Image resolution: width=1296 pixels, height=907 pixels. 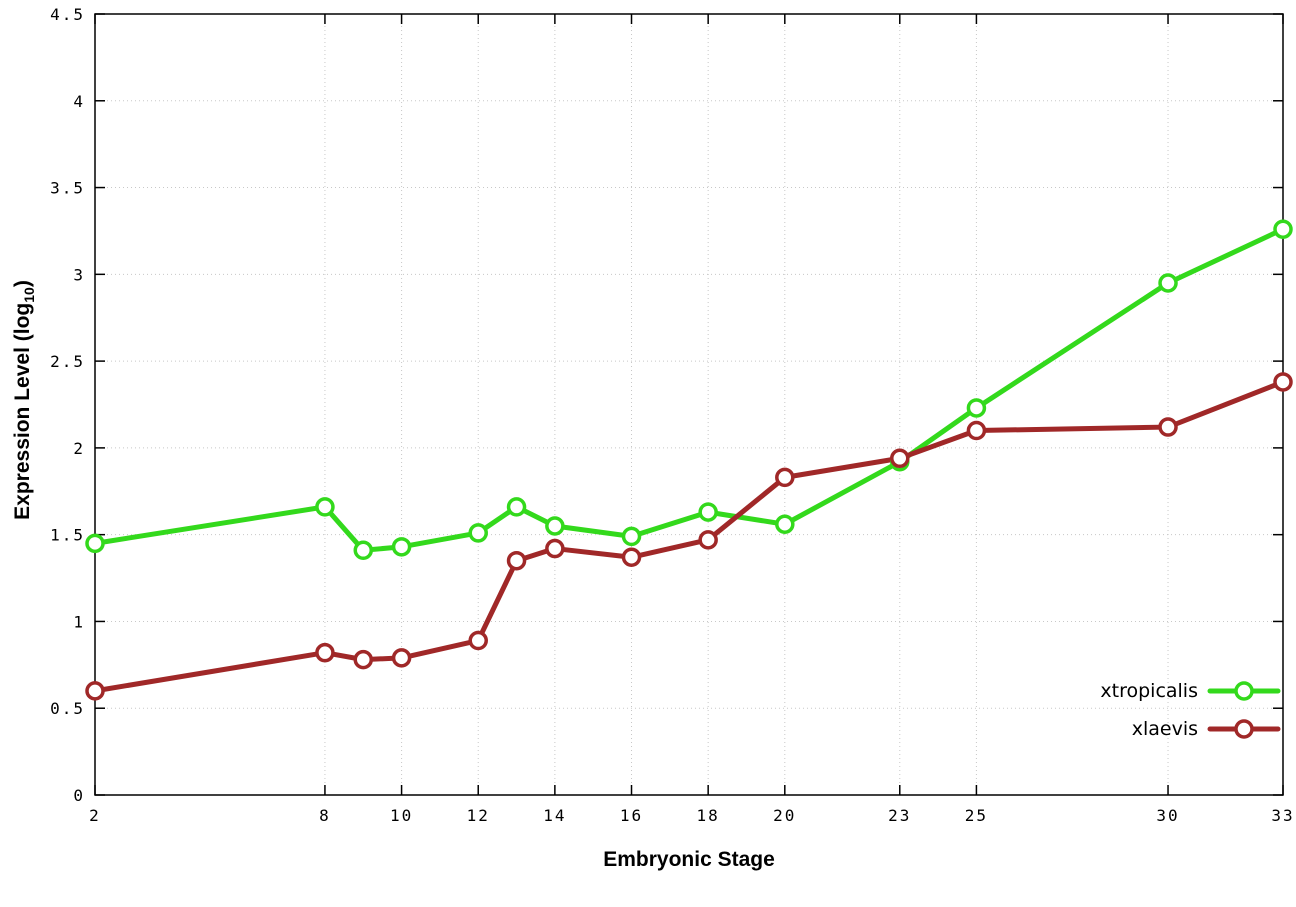 What do you see at coordinates (67, 361) in the screenshot?
I see `y-tick-label: 2.5` at bounding box center [67, 361].